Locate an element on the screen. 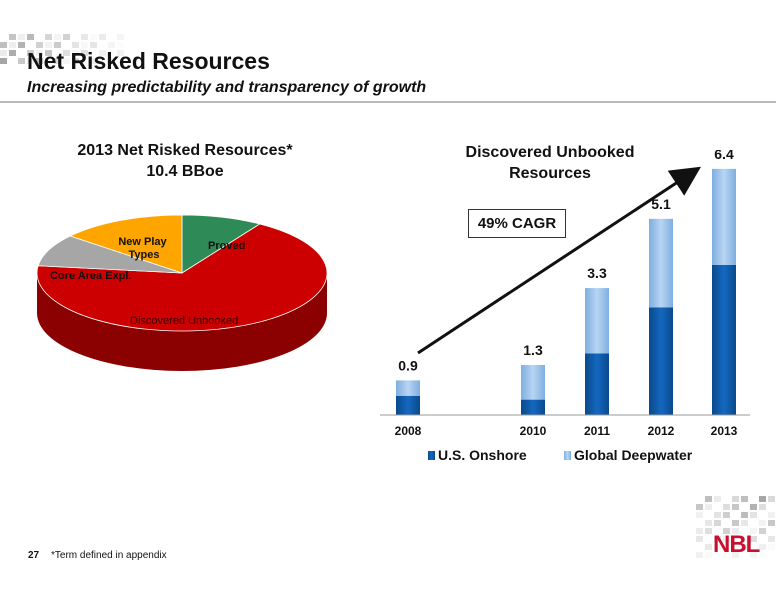  cagr-annotation: 49% CAGR is located at coordinates (517, 223).